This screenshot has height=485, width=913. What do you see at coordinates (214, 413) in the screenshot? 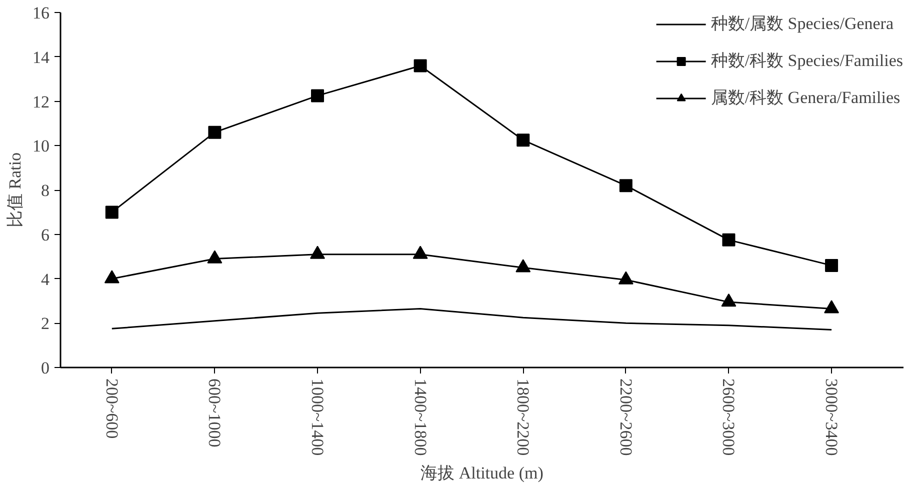
I see `x-tick-label: 600~1000` at bounding box center [214, 413].